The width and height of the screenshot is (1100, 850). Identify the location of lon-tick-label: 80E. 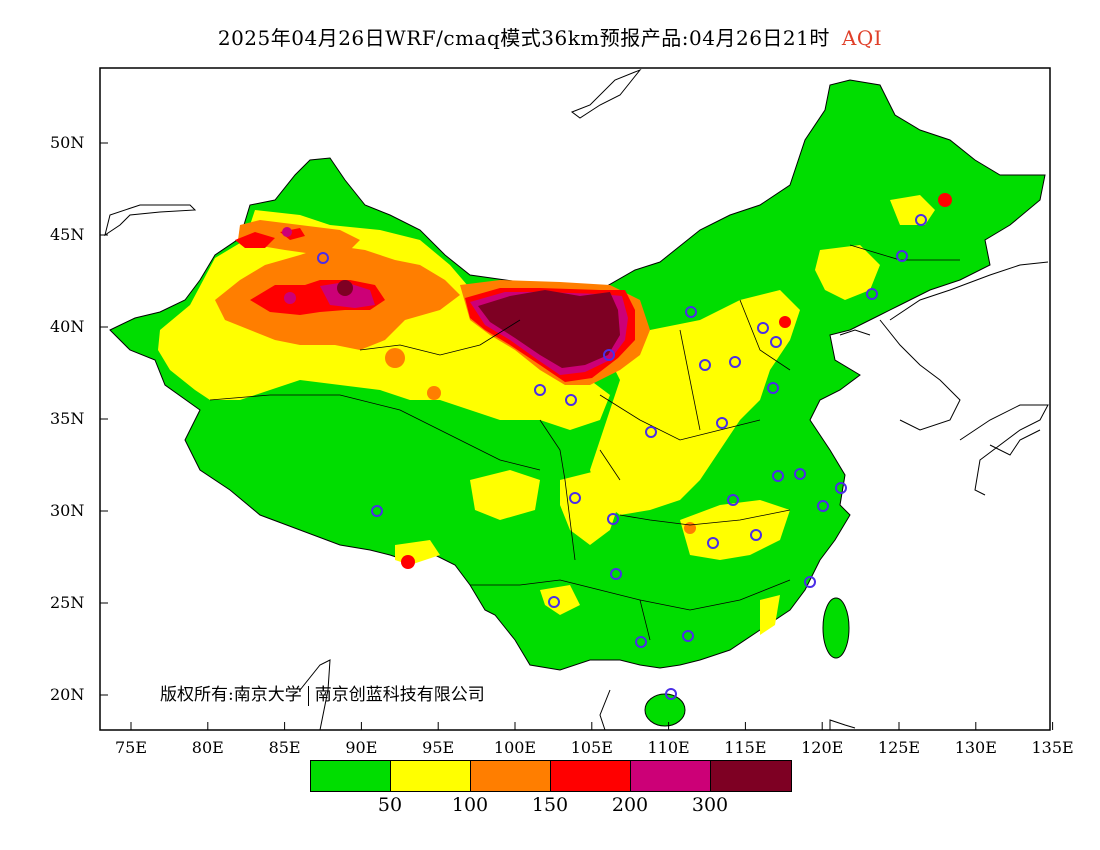
(207, 747).